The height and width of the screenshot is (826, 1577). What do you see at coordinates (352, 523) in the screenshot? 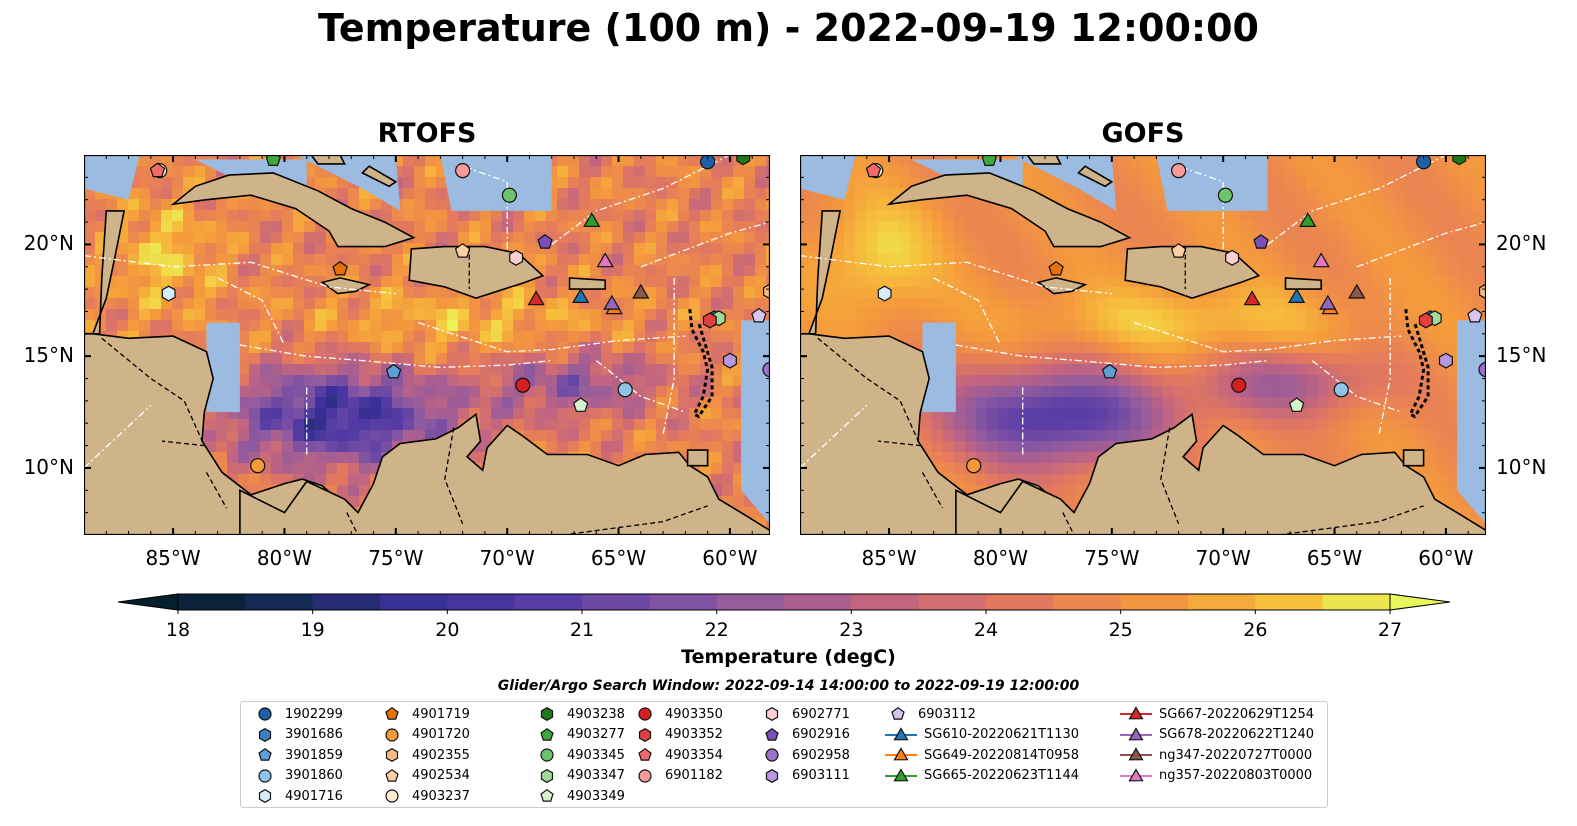
I see `country-border` at bounding box center [352, 523].